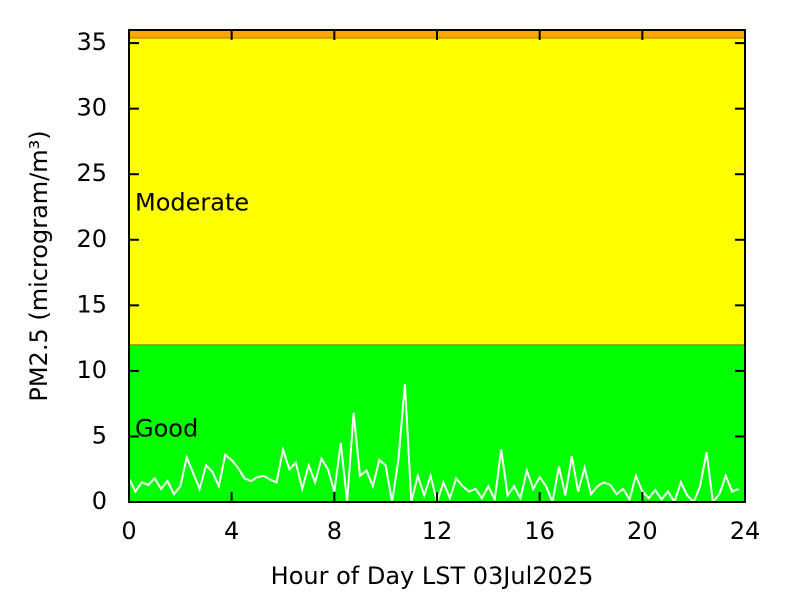  Describe the element at coordinates (91, 239) in the screenshot. I see `y-tick-label: 20` at that location.